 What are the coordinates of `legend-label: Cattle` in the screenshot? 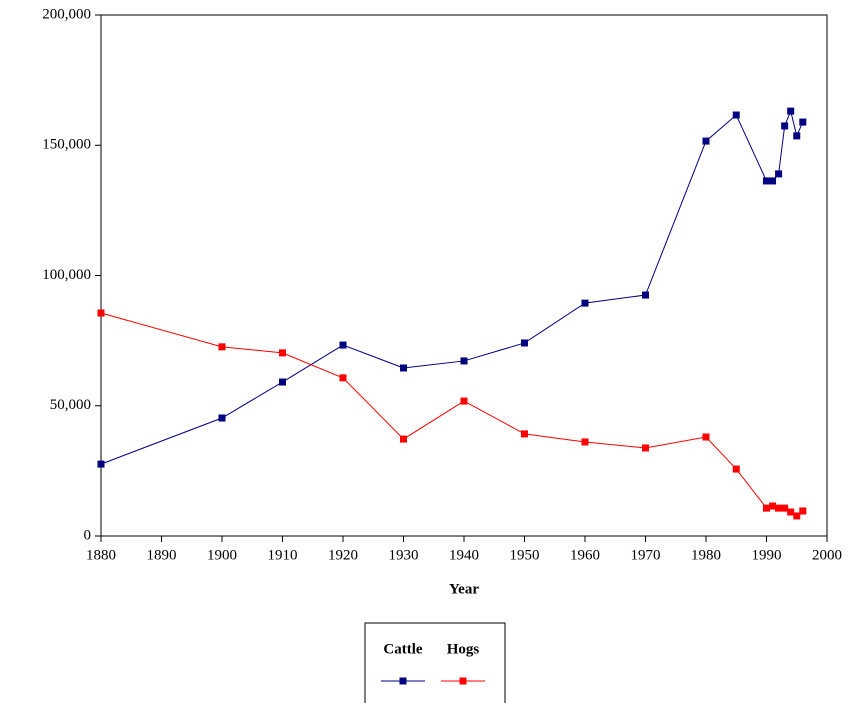 It's located at (402, 649).